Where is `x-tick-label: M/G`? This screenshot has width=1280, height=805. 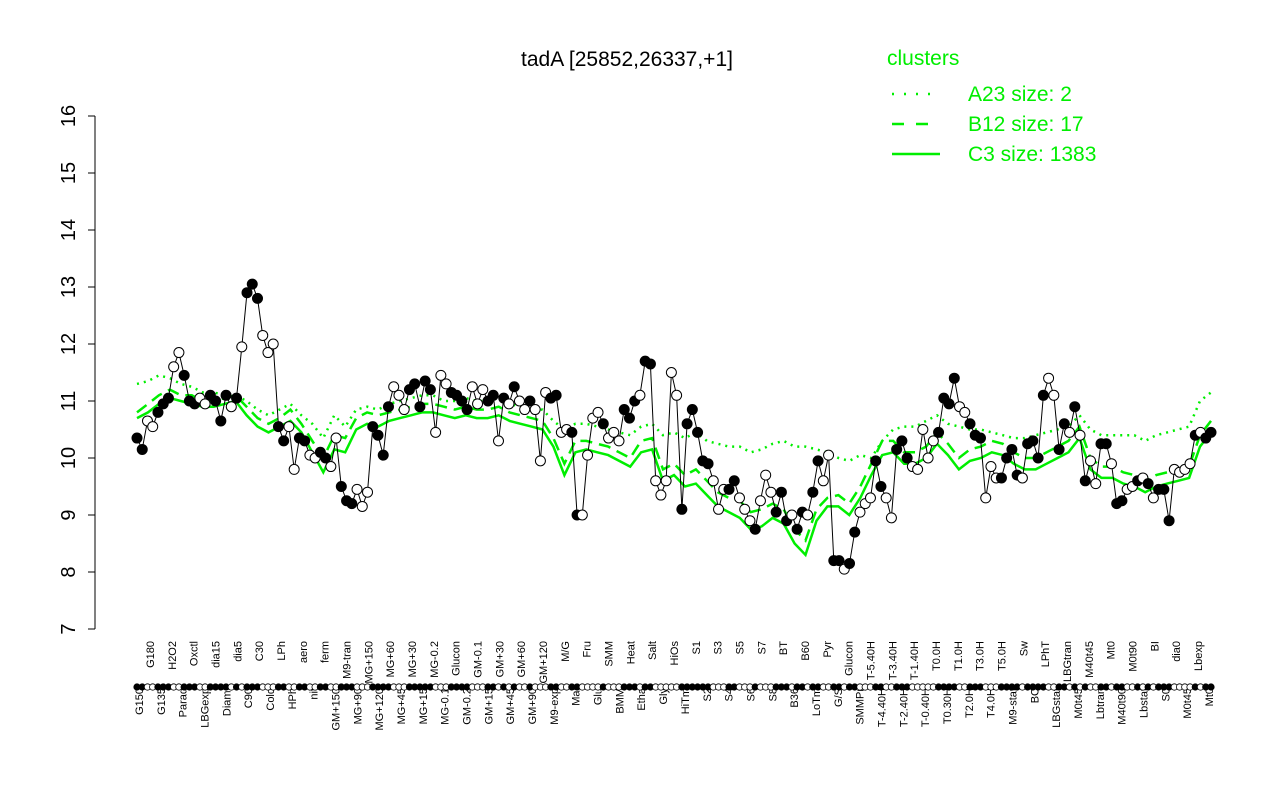 x-tick-label: M/G is located at coordinates (566, 651).